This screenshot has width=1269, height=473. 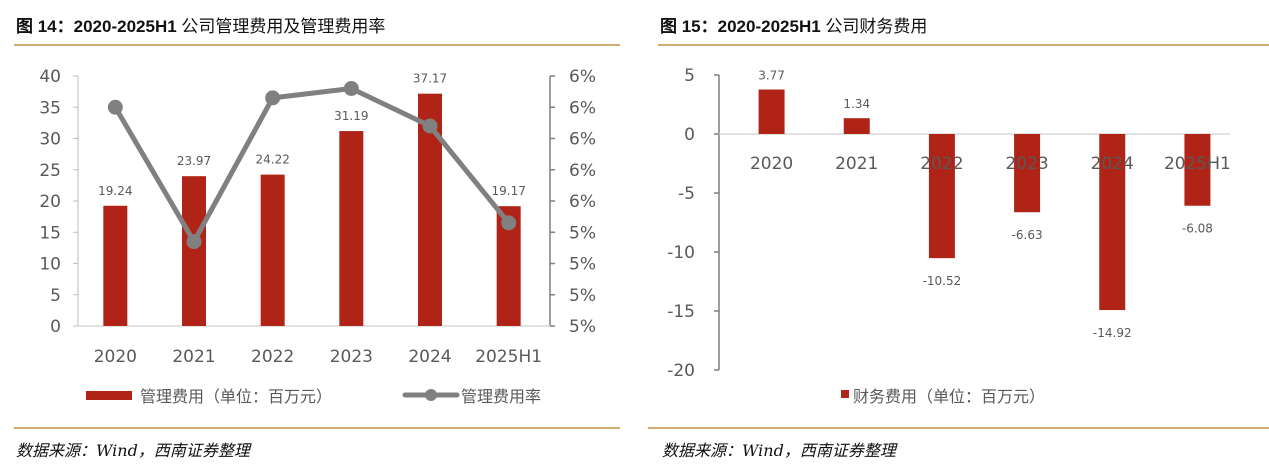 I want to click on chart-title: 图 14：2020-2025H1 公司管理费用及管理费用率, so click(x=200, y=24).